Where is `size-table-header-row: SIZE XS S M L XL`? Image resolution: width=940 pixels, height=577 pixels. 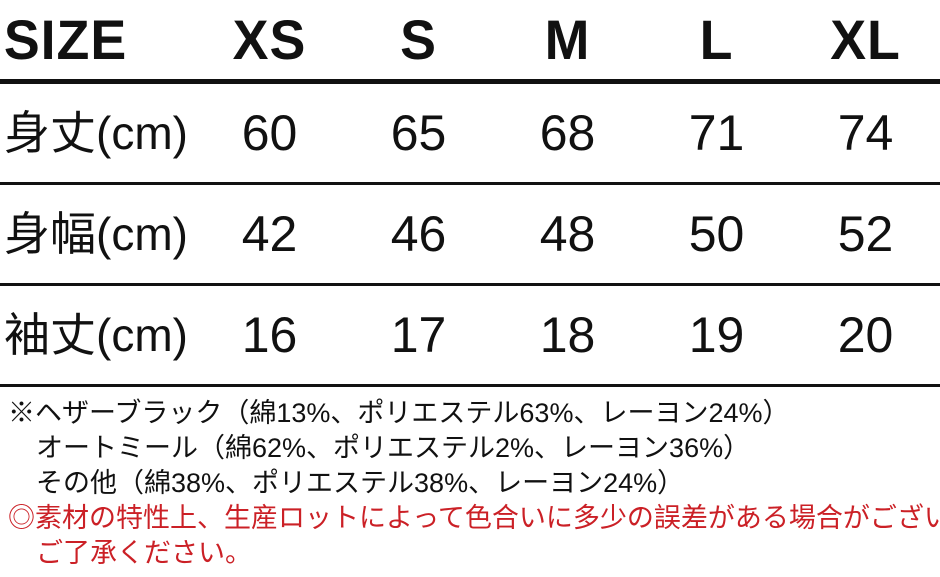
size-table-header-row: SIZE XS S M L XL is located at coordinates (470, 42).